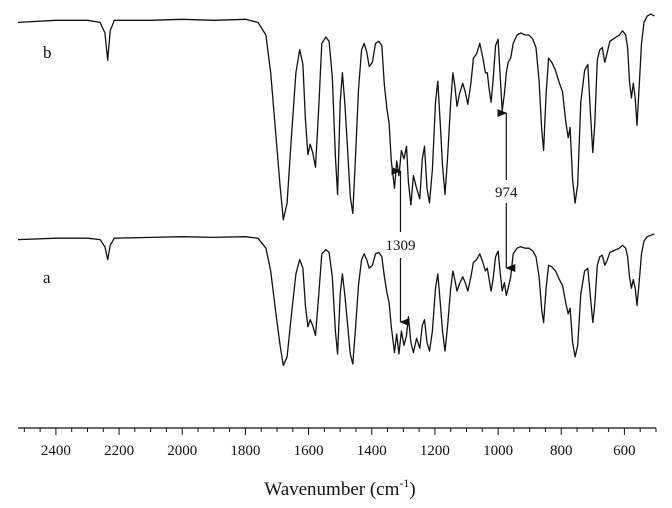  Describe the element at coordinates (331, 489) in the screenshot. I see `x-axis-title-main: Wavenumber (cm` at that location.